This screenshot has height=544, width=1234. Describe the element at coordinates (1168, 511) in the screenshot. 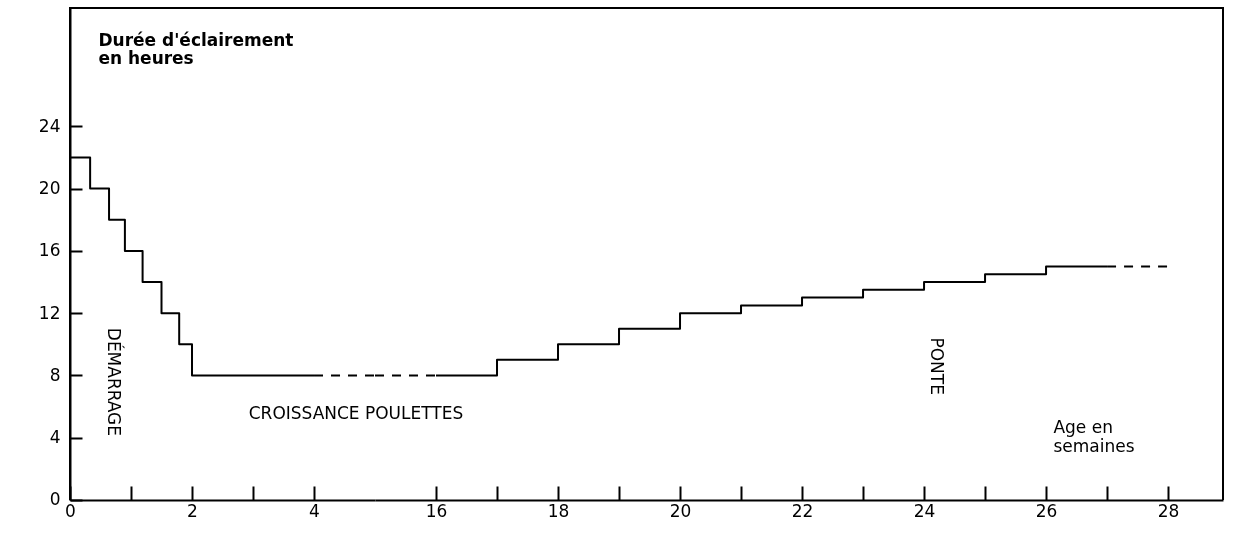

I see `x-tick-label: 28` at that location.